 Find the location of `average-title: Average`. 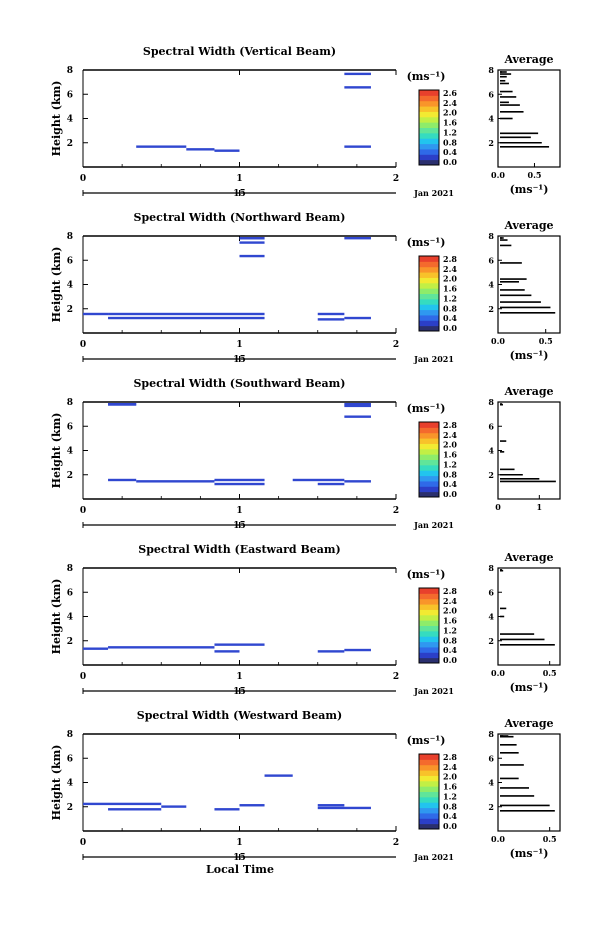

average-title: Average is located at coordinates (528, 723).